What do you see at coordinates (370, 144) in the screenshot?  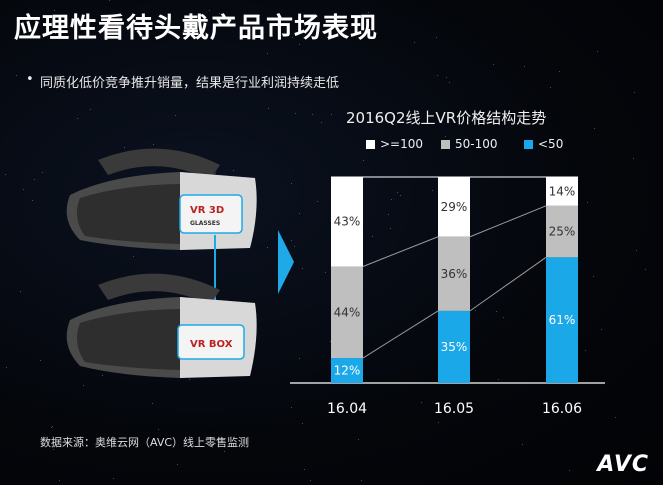 I see `legend-swatch-high` at bounding box center [370, 144].